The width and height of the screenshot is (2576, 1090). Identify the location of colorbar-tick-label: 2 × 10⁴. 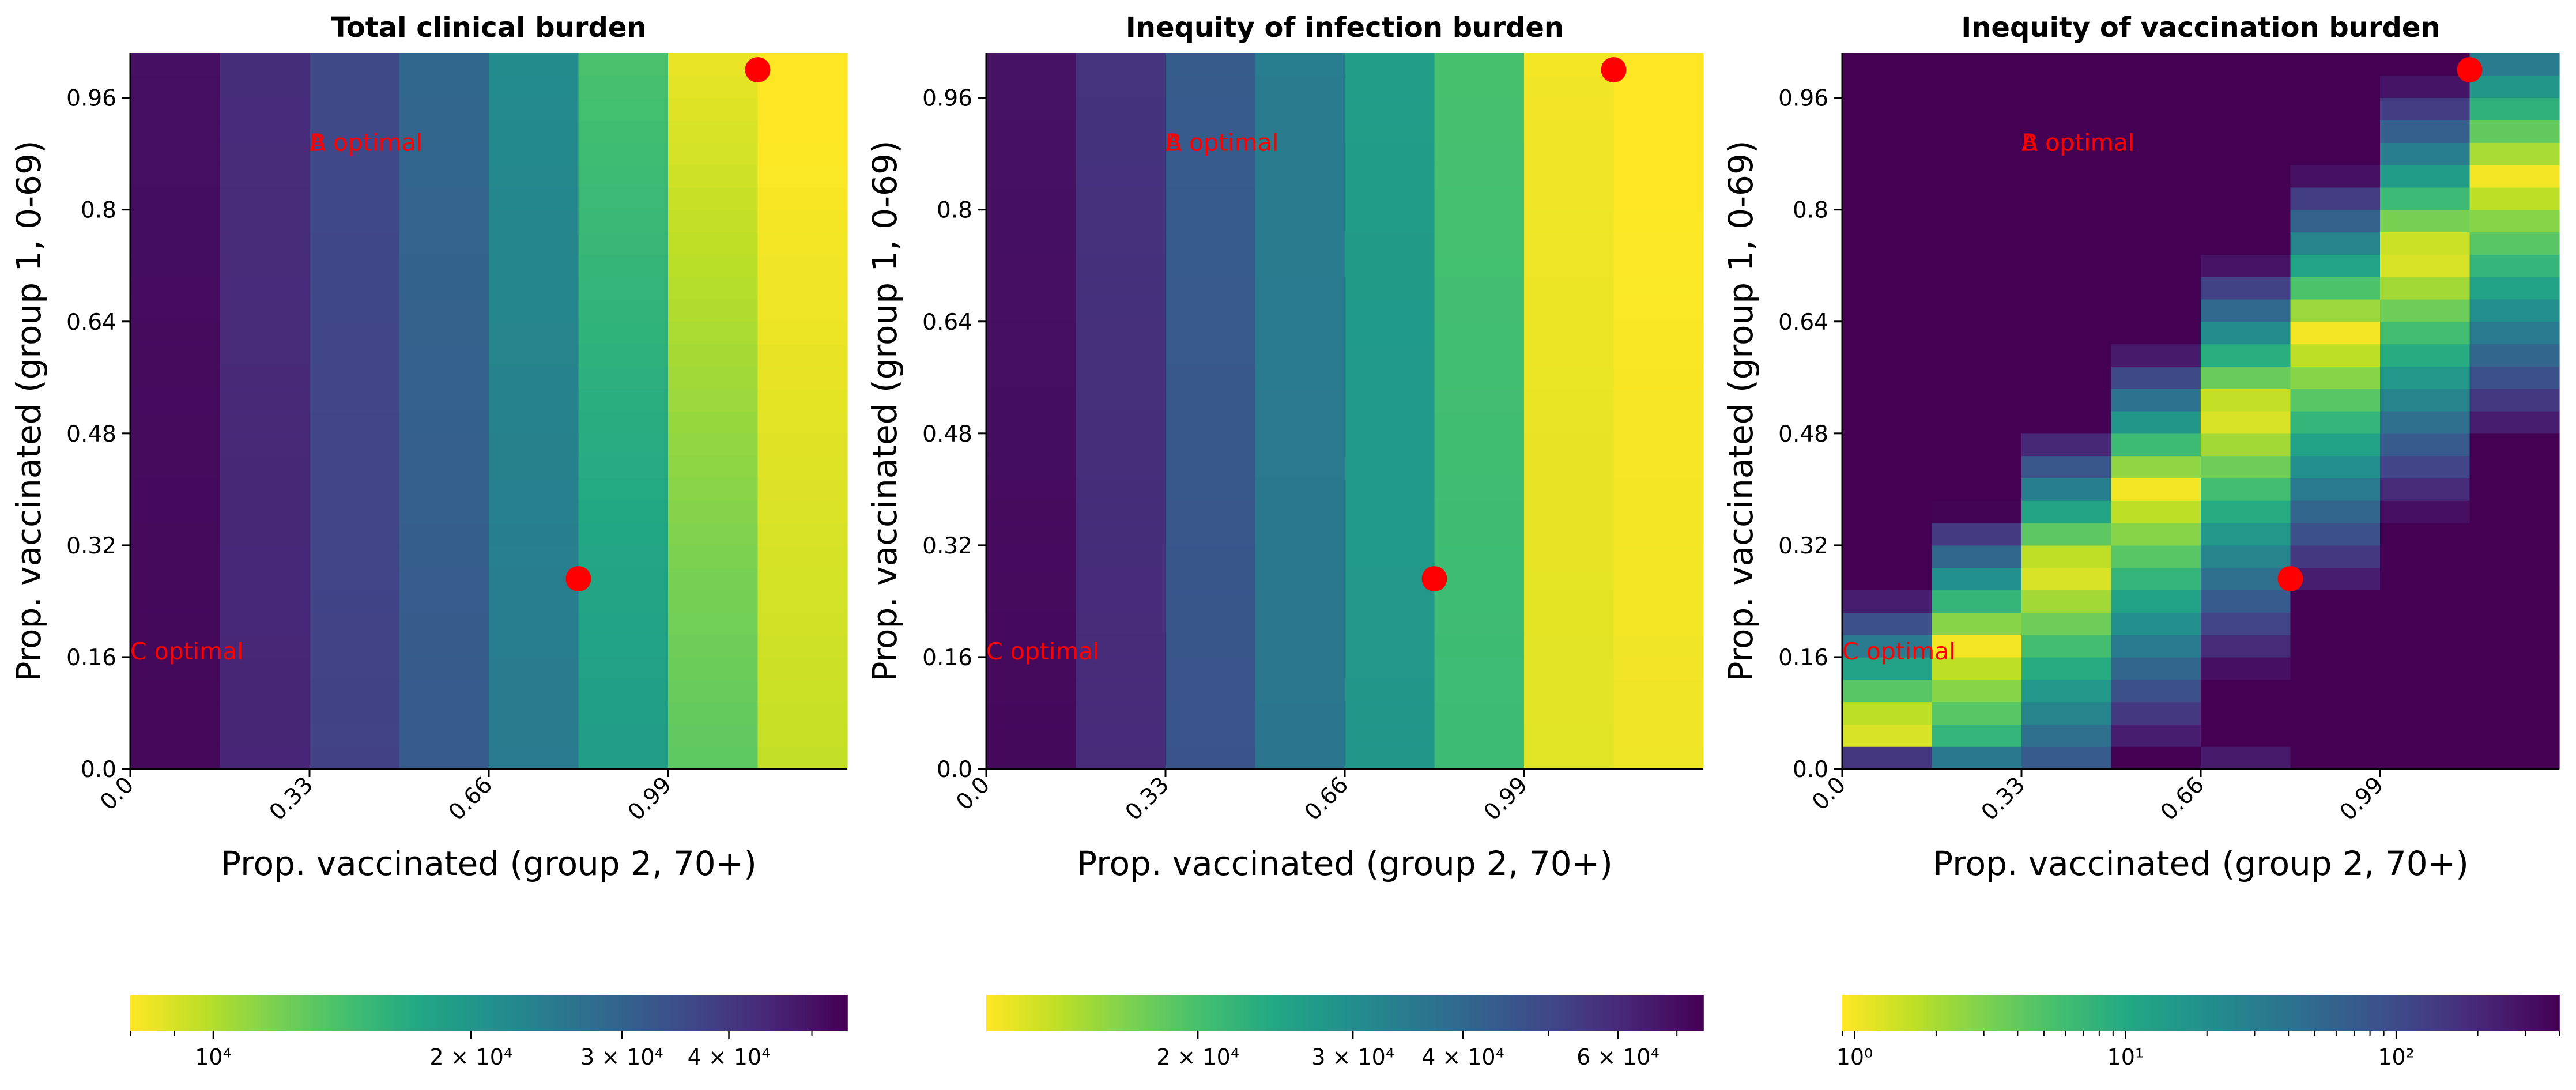
(1197, 1057).